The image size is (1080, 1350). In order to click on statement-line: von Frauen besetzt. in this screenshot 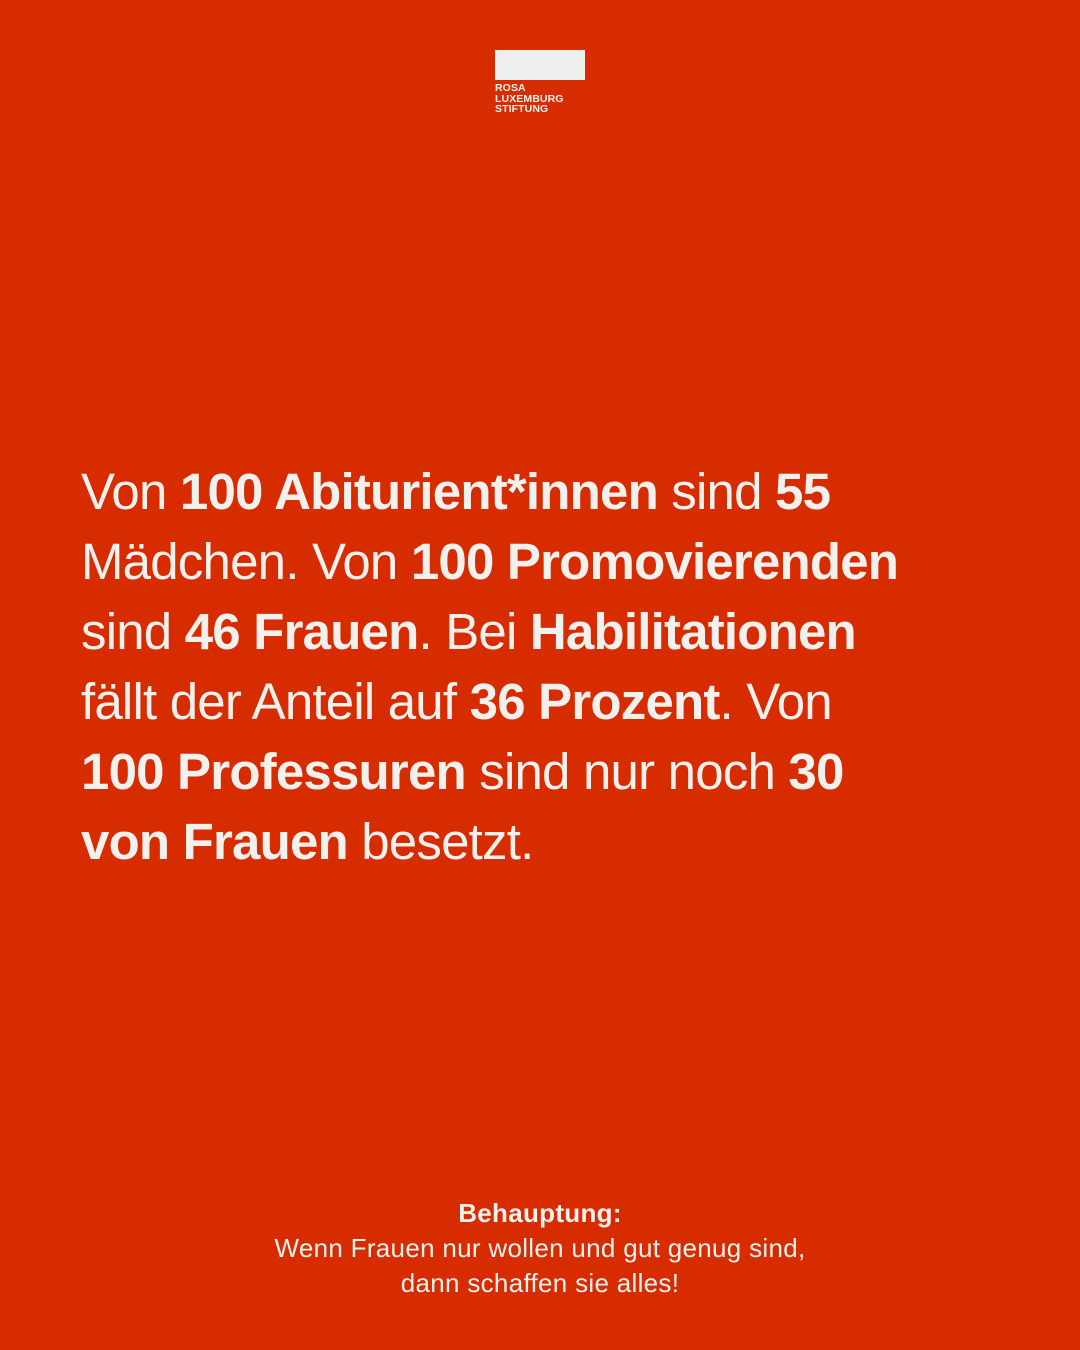, I will do `click(541, 842)`.